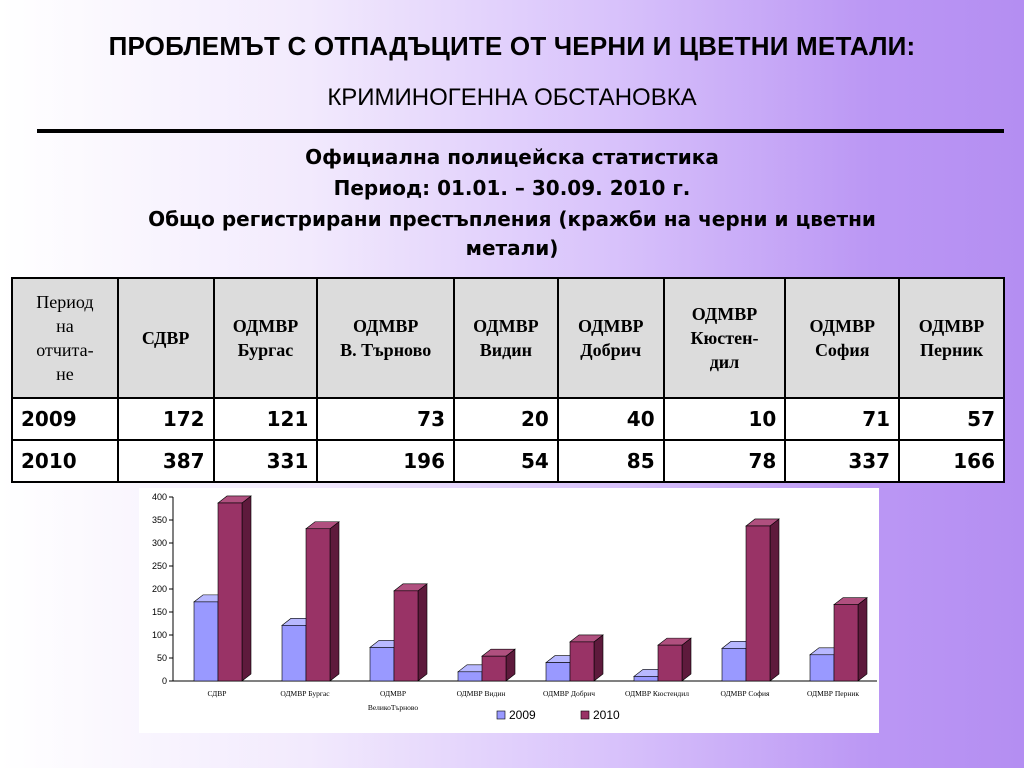 The width and height of the screenshot is (1024, 768). I want to click on header-cell-sdvr: СДВР, so click(165, 338).